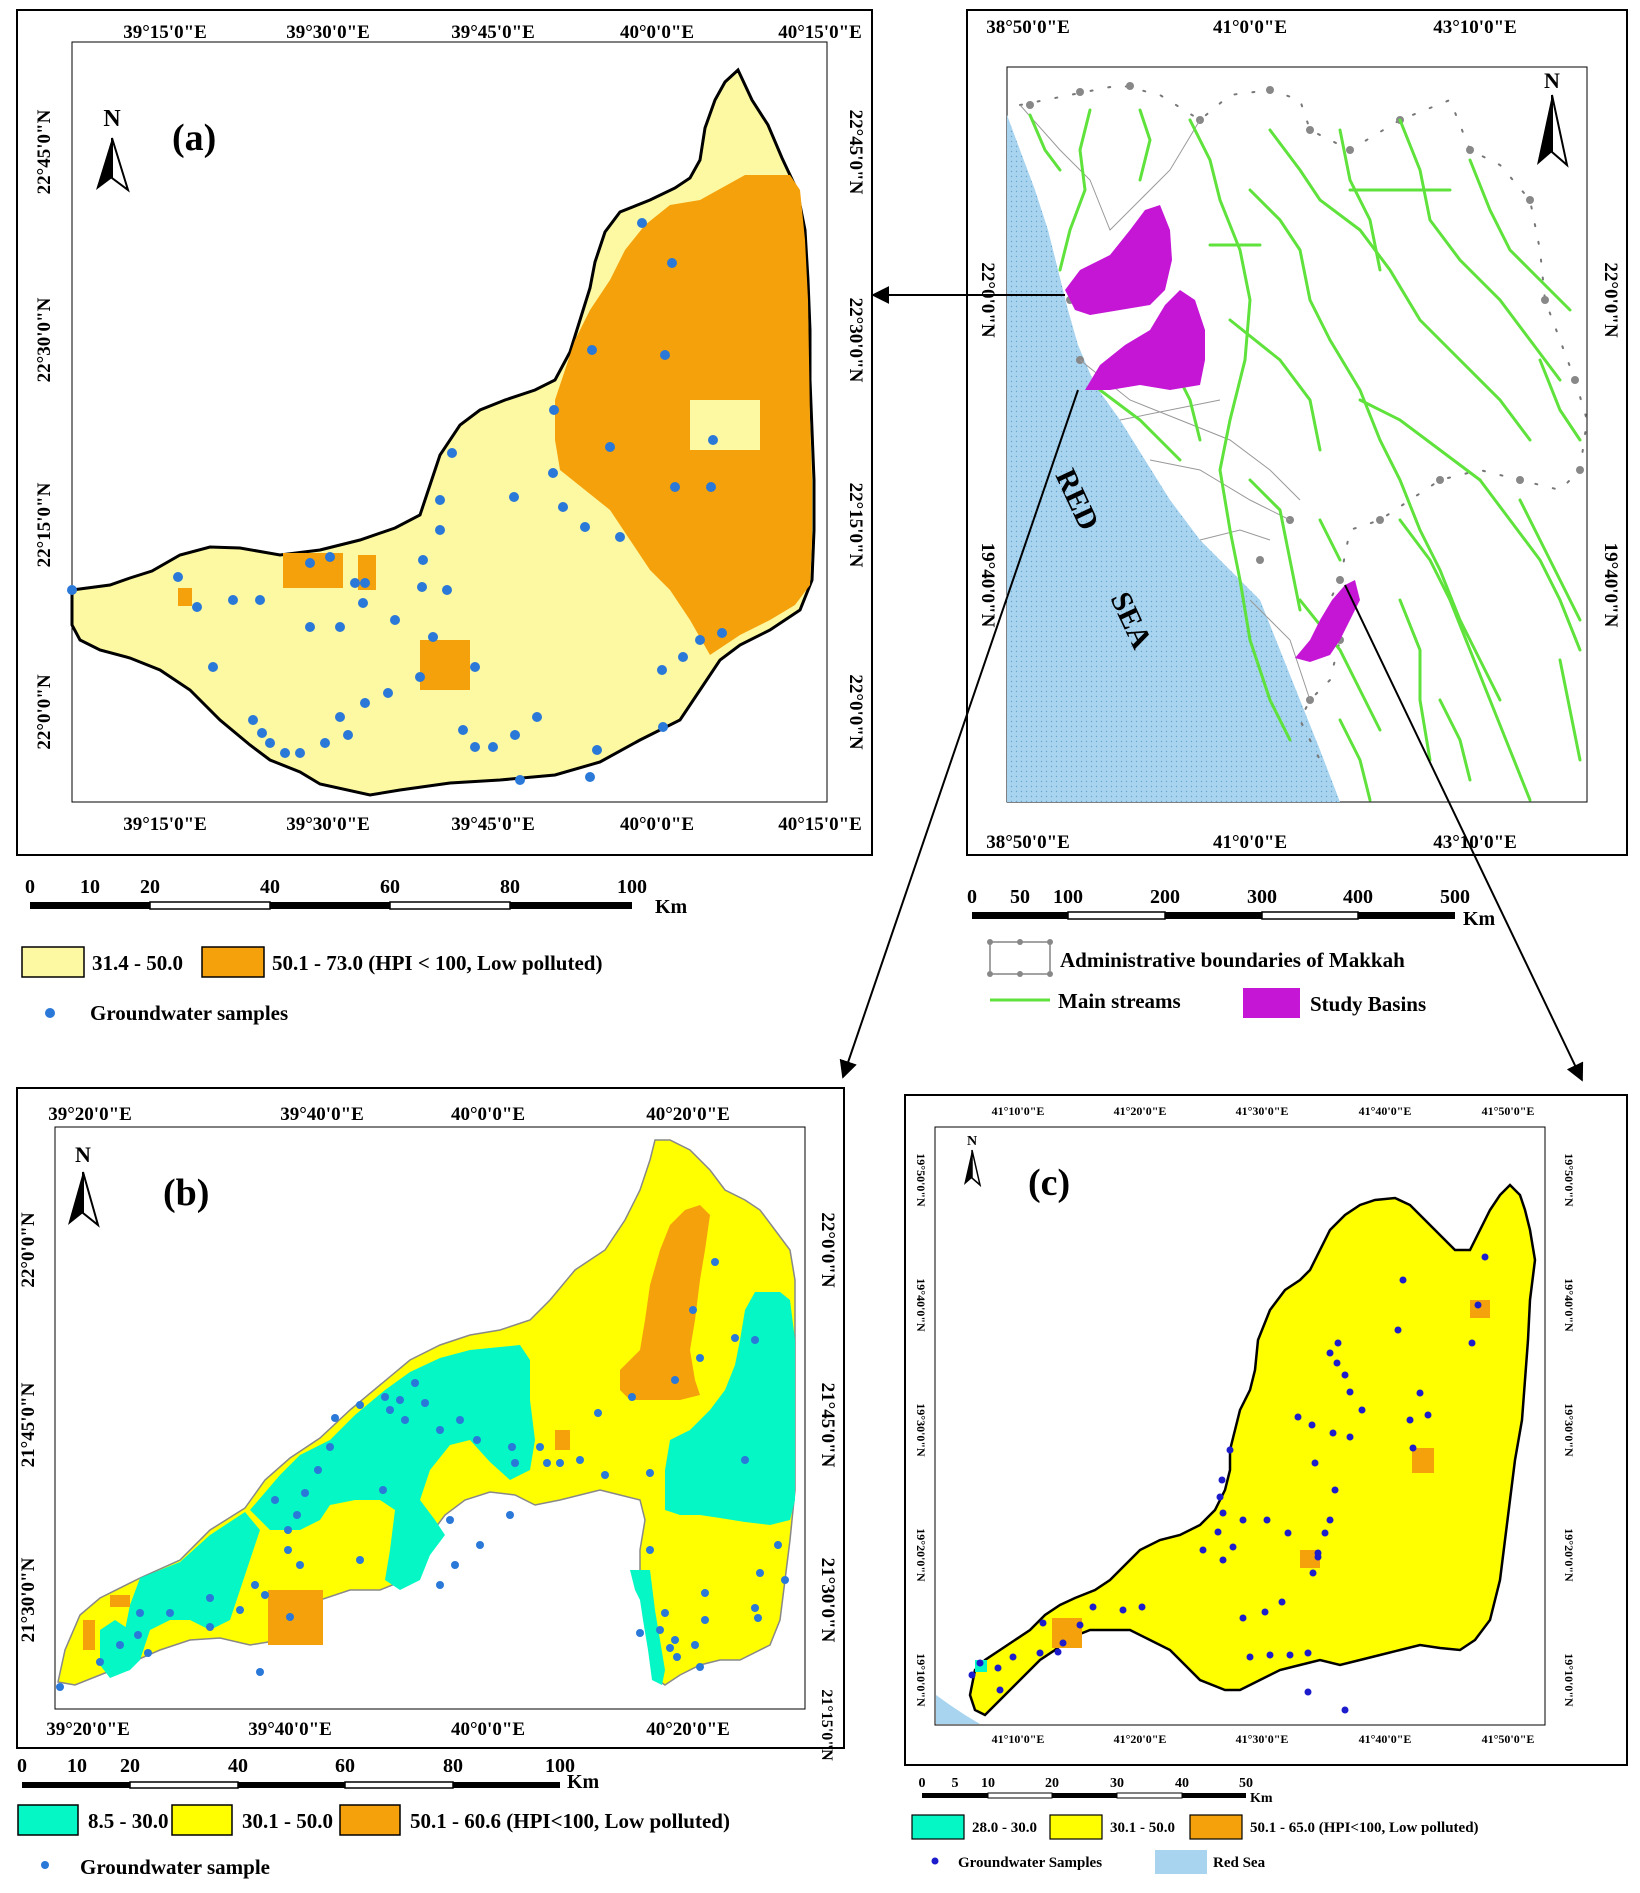  What do you see at coordinates (1262, 897) in the screenshot?
I see `scale-tick: 300` at bounding box center [1262, 897].